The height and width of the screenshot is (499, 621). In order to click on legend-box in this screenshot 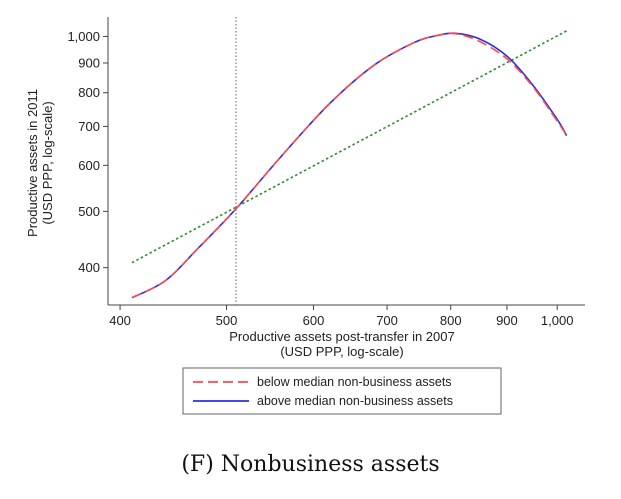, I will do `click(342, 391)`.